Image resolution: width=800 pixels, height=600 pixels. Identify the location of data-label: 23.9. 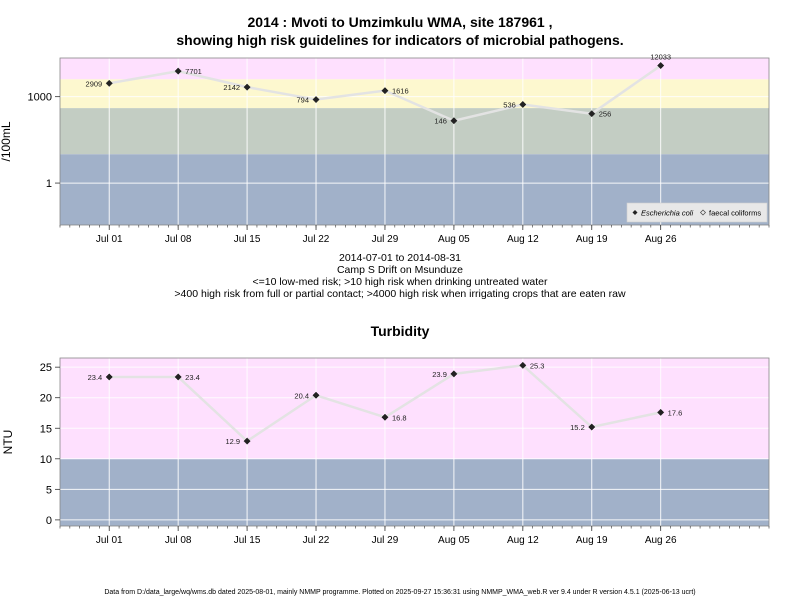
(439, 374).